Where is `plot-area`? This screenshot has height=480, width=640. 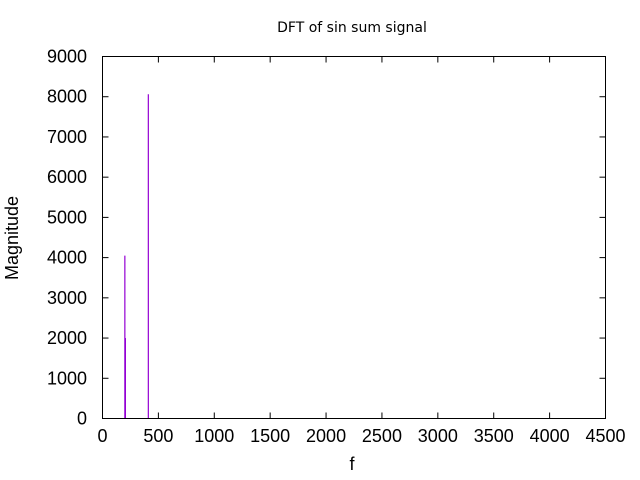
plot-area is located at coordinates (136, 256).